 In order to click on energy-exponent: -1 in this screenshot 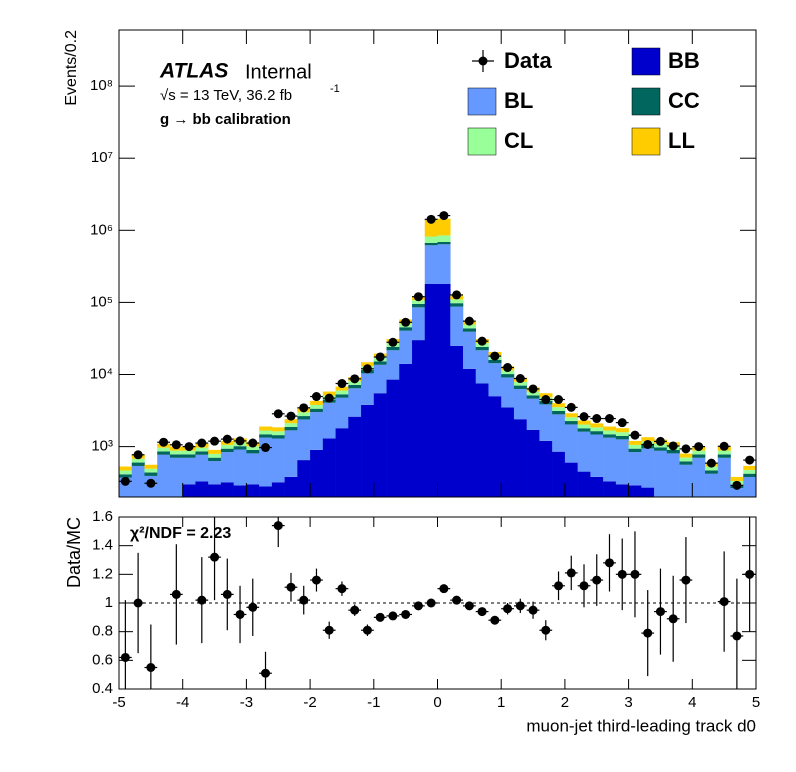, I will do `click(335, 89)`.